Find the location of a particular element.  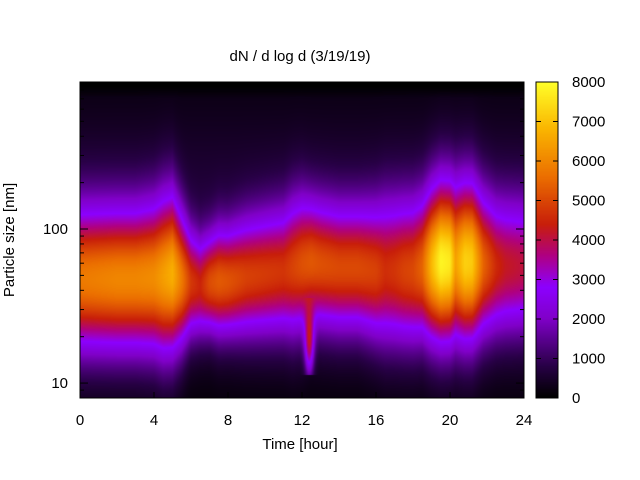

colorbar-tick-label: 4000 is located at coordinates (588, 240).